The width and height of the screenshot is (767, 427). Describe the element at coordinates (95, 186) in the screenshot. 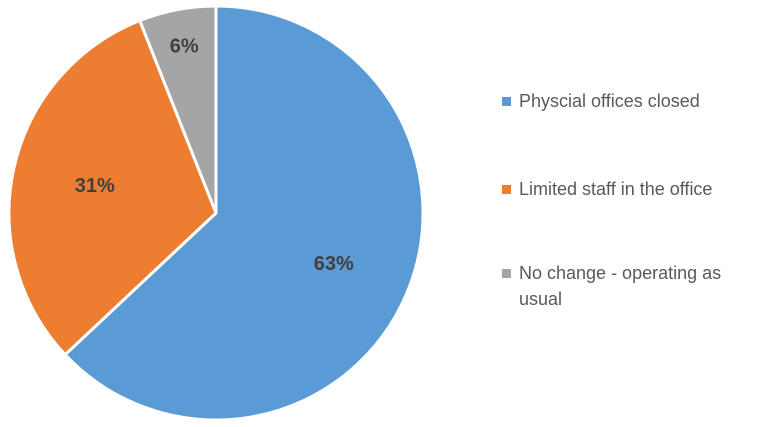

I see `data-label-limited-staff: 31%` at that location.